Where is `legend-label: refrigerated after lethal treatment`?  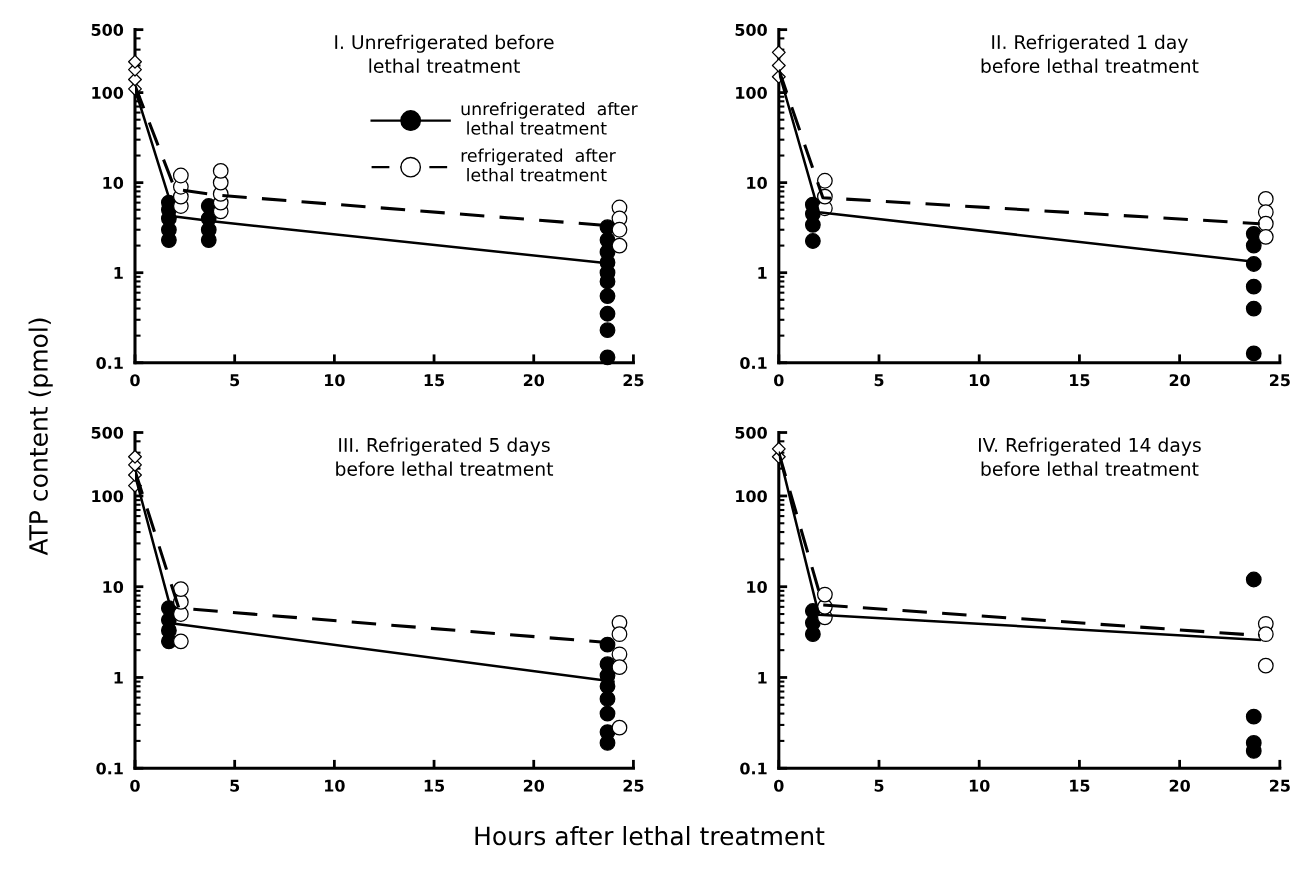 legend-label: refrigerated after lethal treatment is located at coordinates (538, 165).